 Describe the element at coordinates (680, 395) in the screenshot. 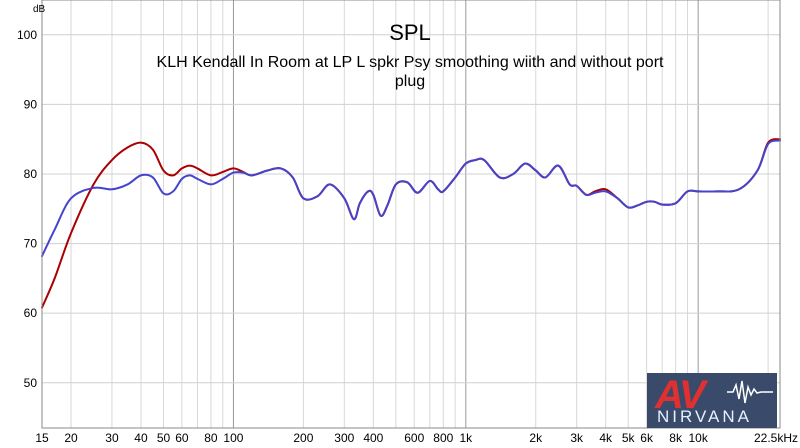

I see `logo-letters: AV` at that location.